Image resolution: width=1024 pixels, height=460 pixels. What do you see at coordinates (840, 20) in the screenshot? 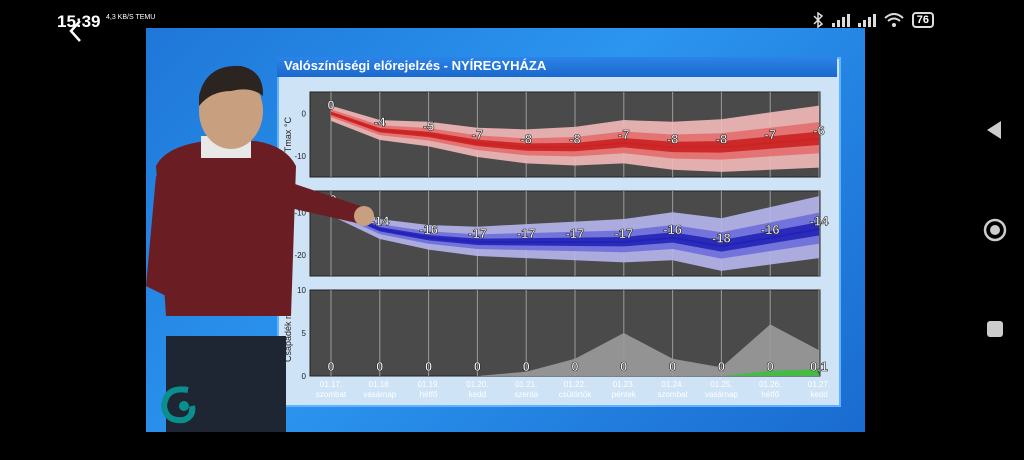
I see `signal-icon` at bounding box center [840, 20].